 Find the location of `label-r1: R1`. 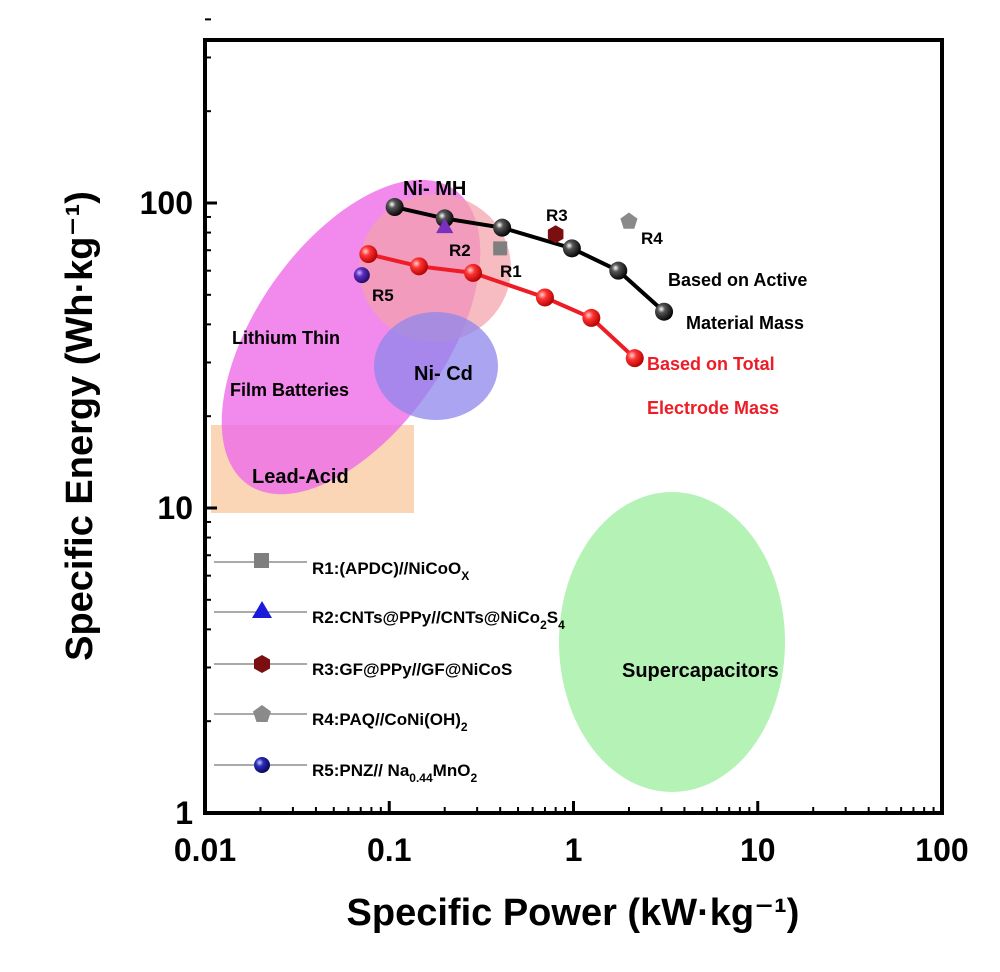

label-r1: R1 is located at coordinates (511, 271).